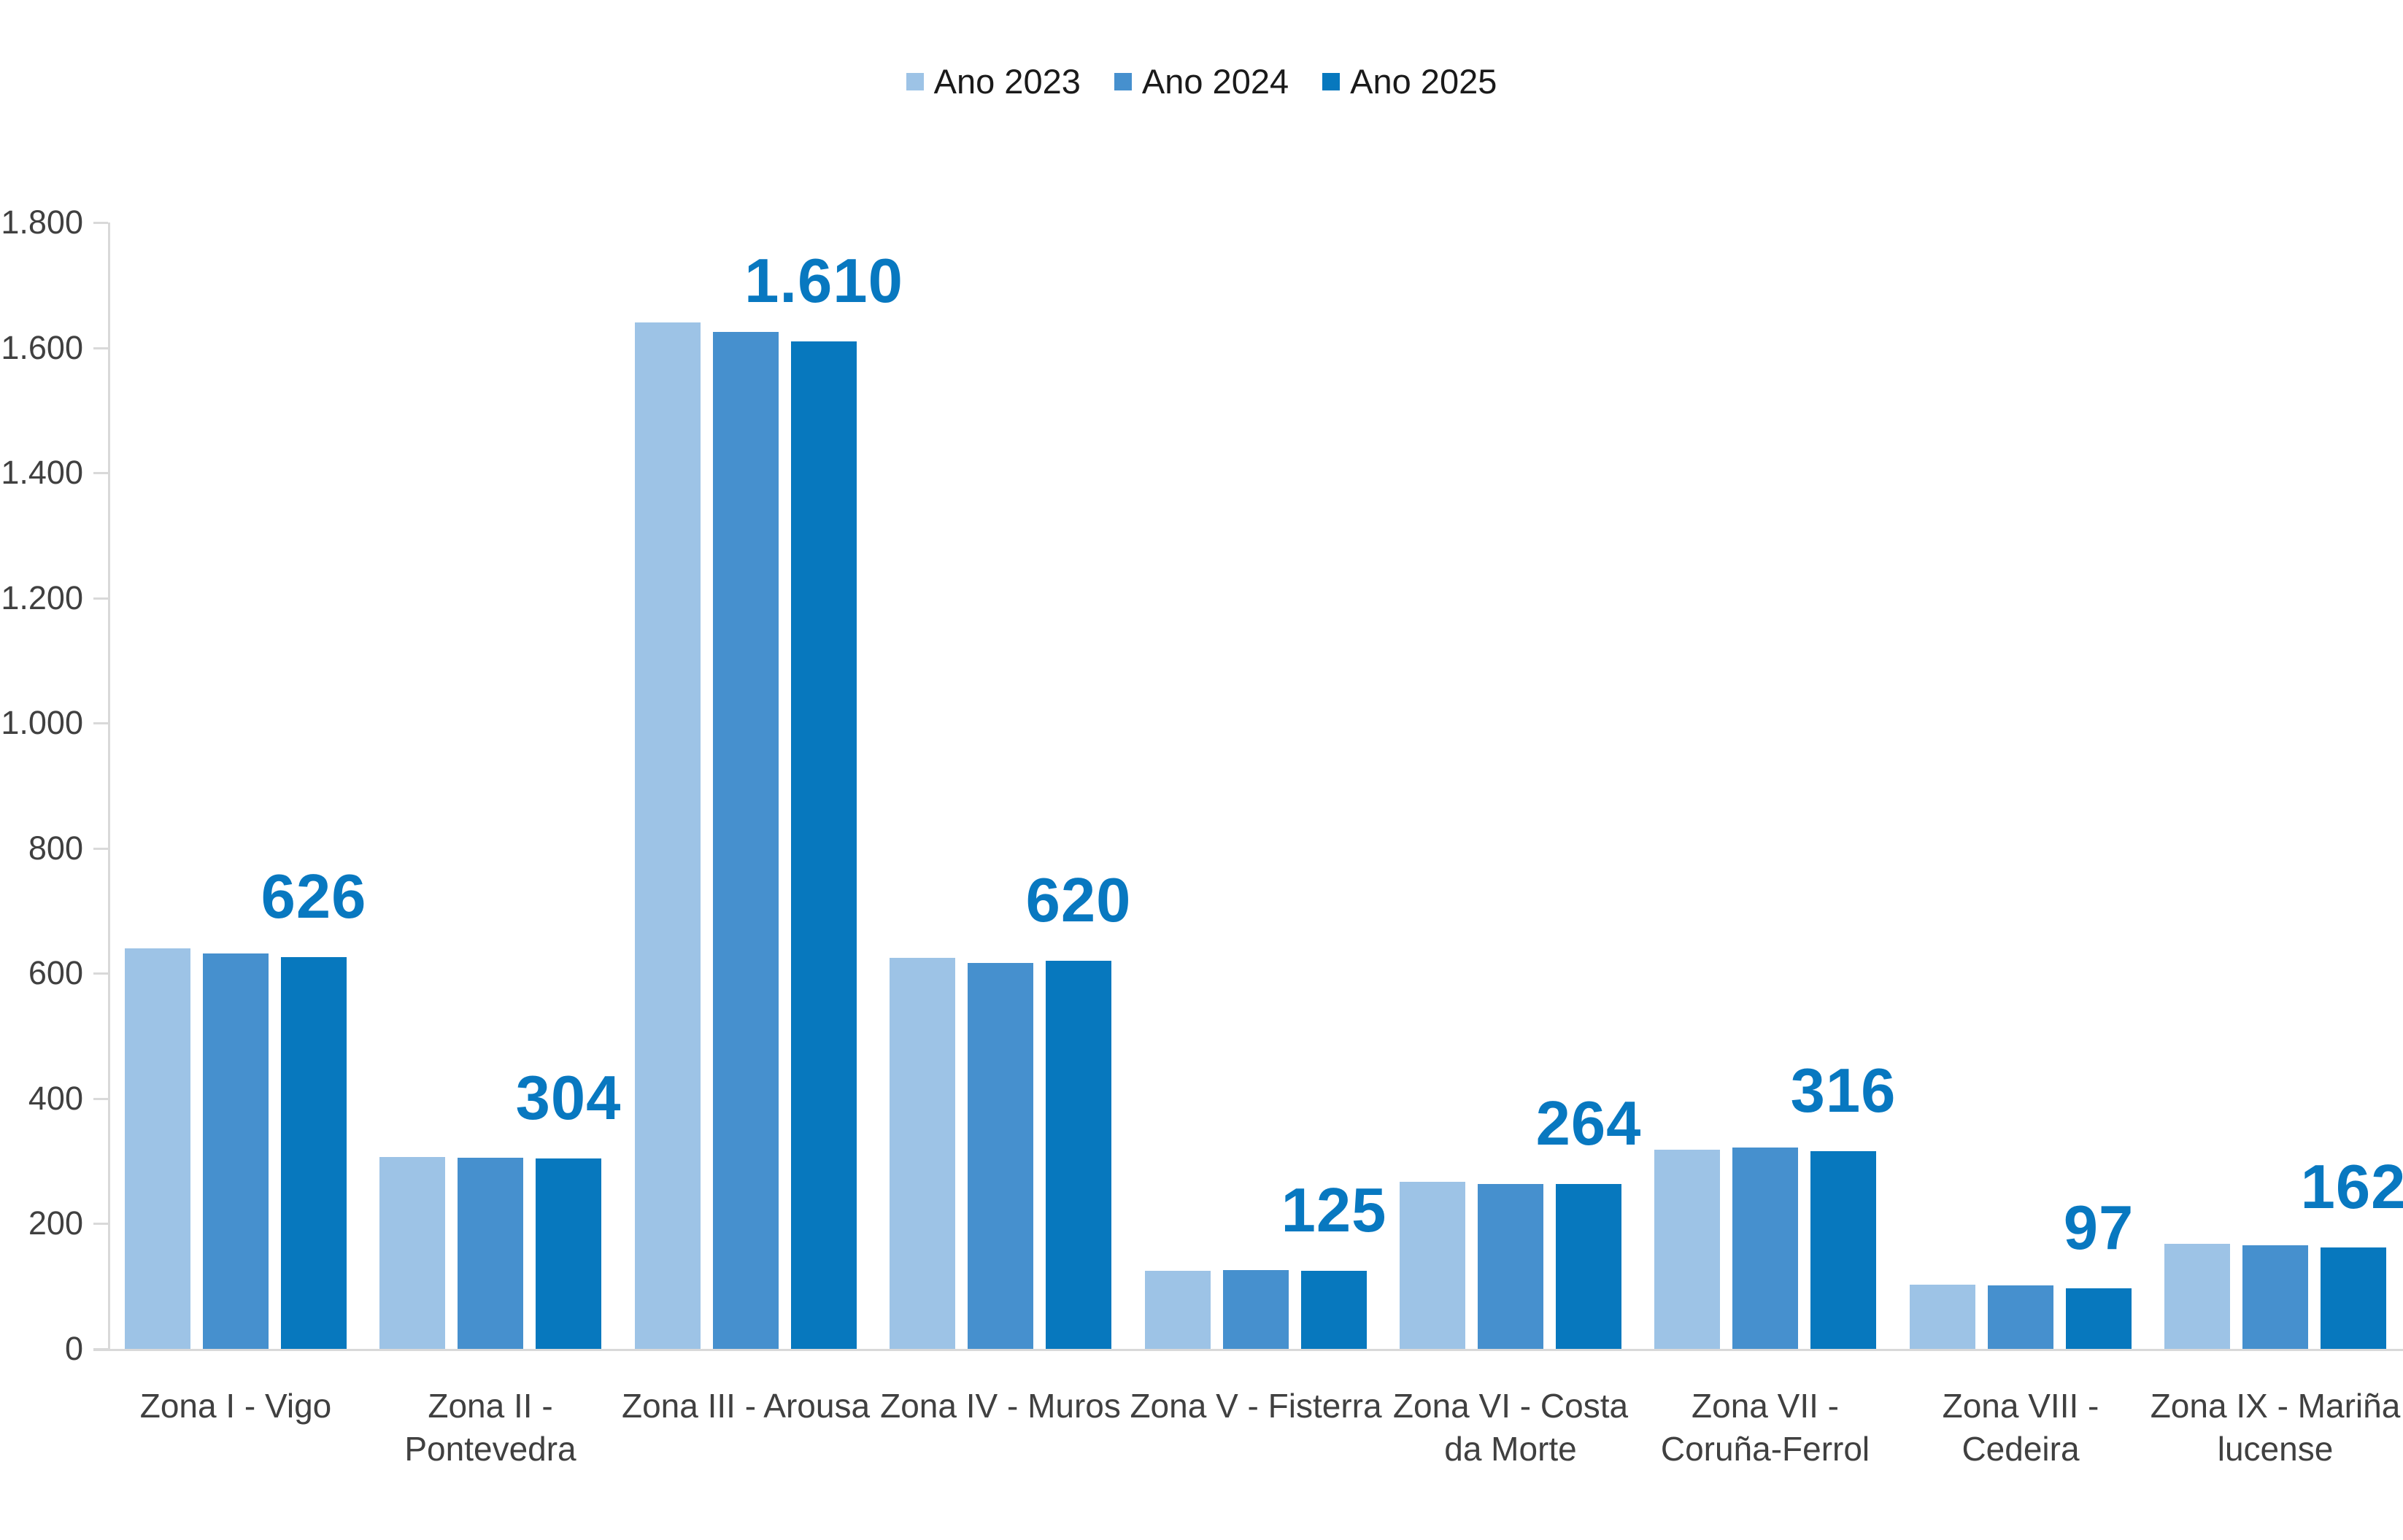 The height and width of the screenshot is (1540, 2403). I want to click on data-label: 316, so click(1843, 1091).